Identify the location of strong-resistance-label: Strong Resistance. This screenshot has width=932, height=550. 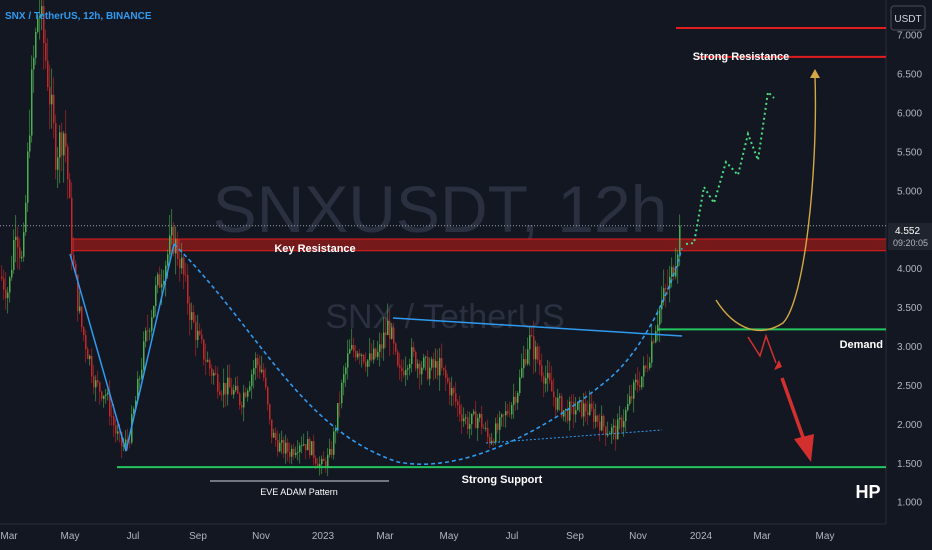
(741, 57).